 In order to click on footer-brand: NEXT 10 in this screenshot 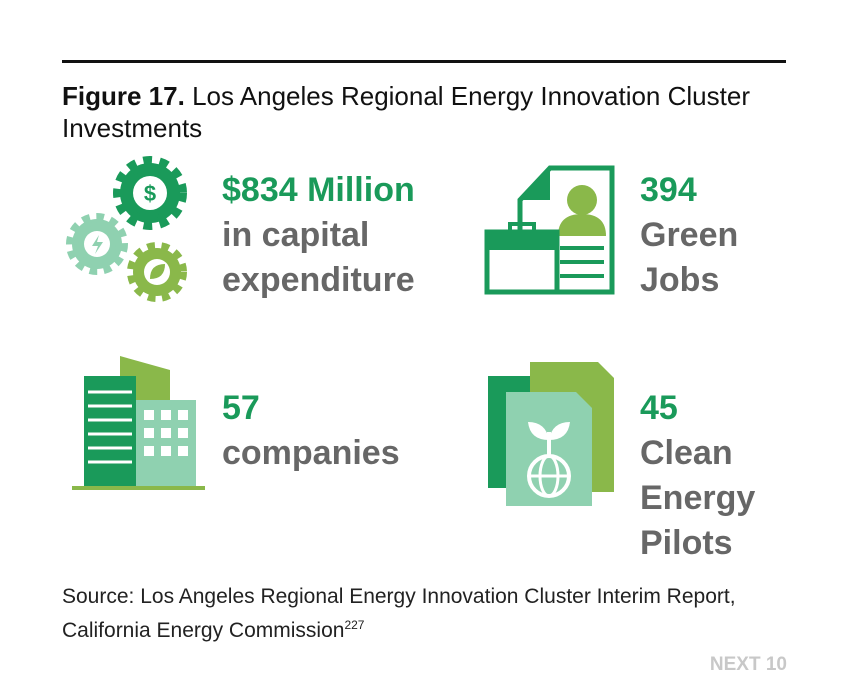, I will do `click(748, 664)`.